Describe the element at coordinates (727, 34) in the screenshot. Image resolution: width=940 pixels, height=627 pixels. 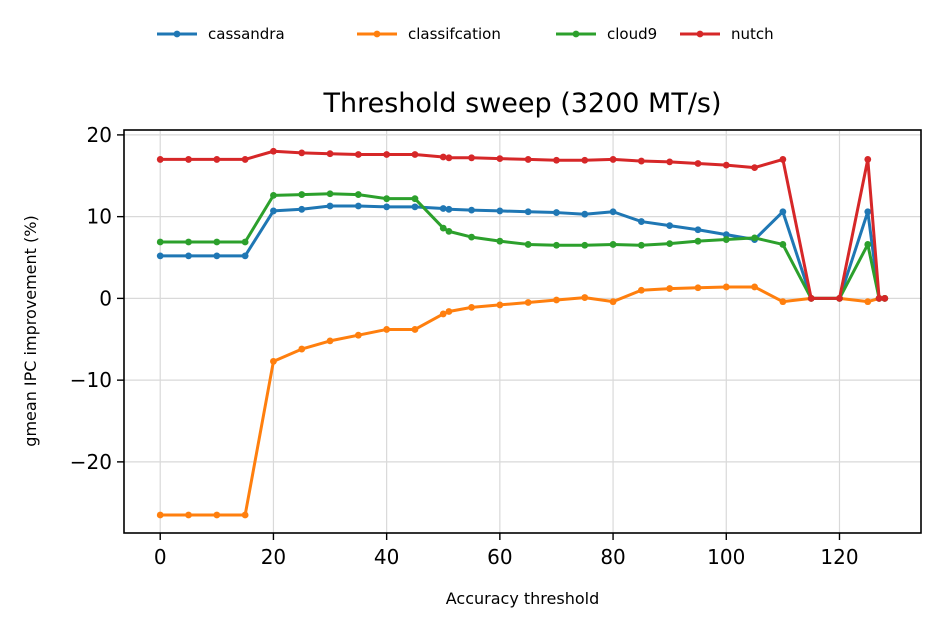
I see `legend-entry: nutch` at that location.